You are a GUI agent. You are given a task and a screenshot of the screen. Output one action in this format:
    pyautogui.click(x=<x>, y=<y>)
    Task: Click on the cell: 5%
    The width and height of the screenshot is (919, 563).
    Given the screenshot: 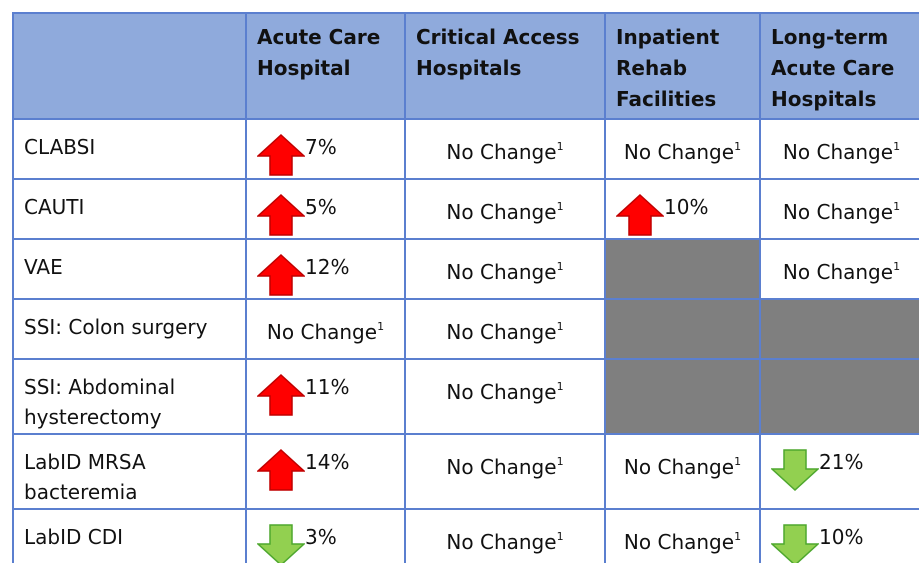 What is the action you would take?
    pyautogui.click(x=325, y=209)
    